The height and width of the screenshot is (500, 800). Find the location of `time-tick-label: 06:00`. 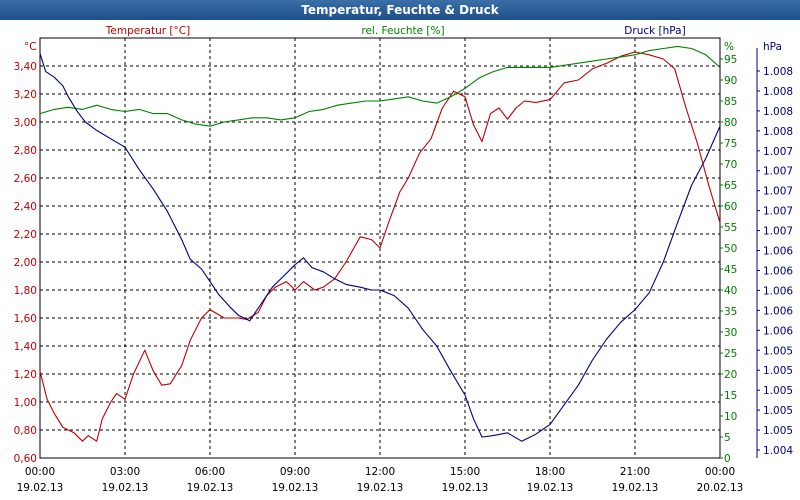

time-tick-label: 06:00 is located at coordinates (210, 472).